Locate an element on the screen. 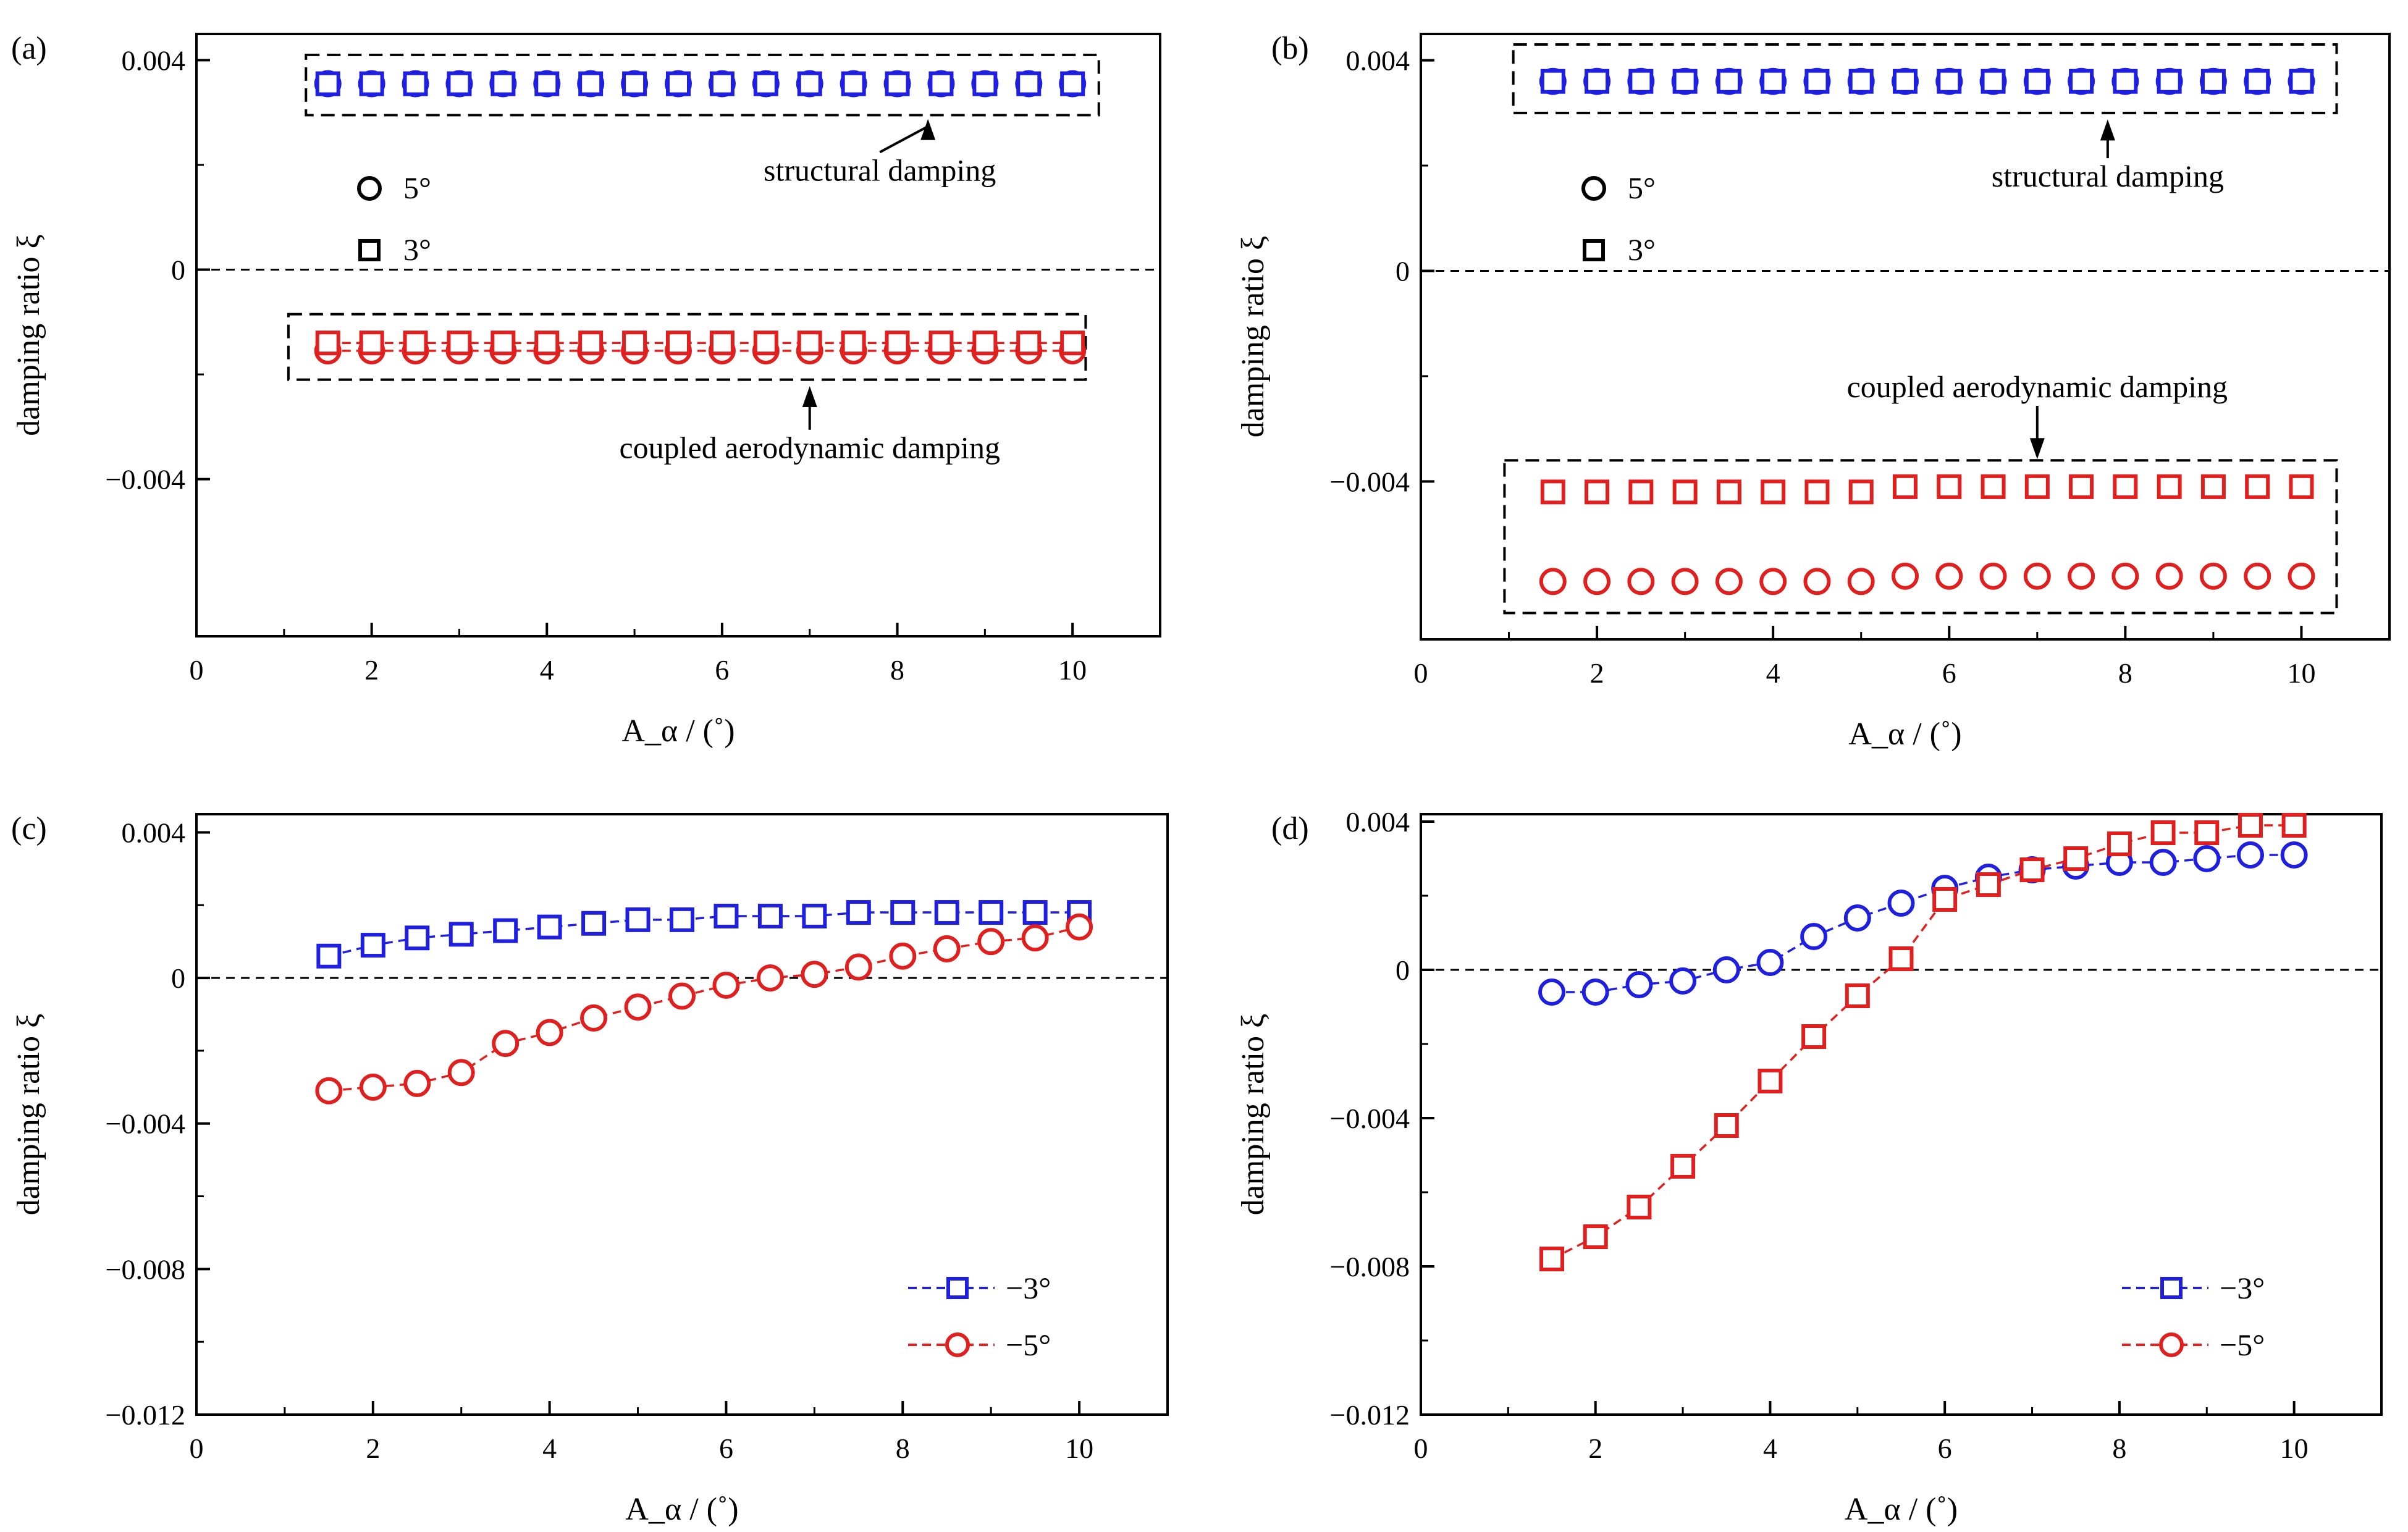 This screenshot has height=1532, width=2408. panel-label: (d) is located at coordinates (1290, 829).